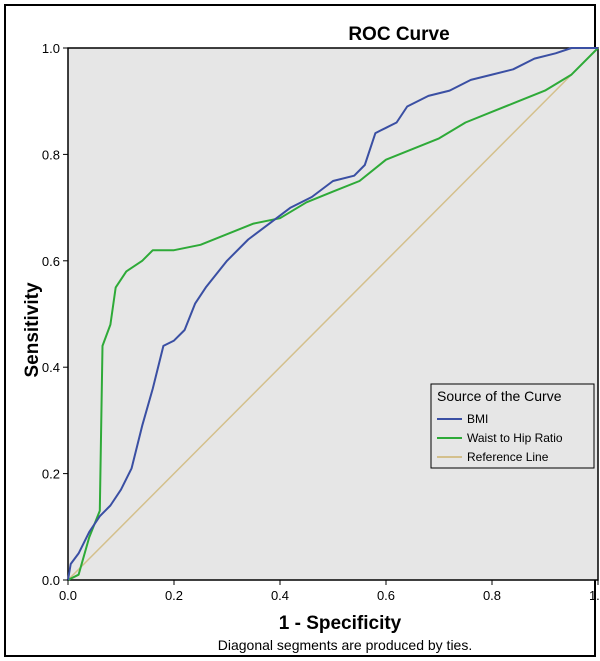 The image size is (600, 661). What do you see at coordinates (174, 595) in the screenshot?
I see `x-tick-label: 0.2` at bounding box center [174, 595].